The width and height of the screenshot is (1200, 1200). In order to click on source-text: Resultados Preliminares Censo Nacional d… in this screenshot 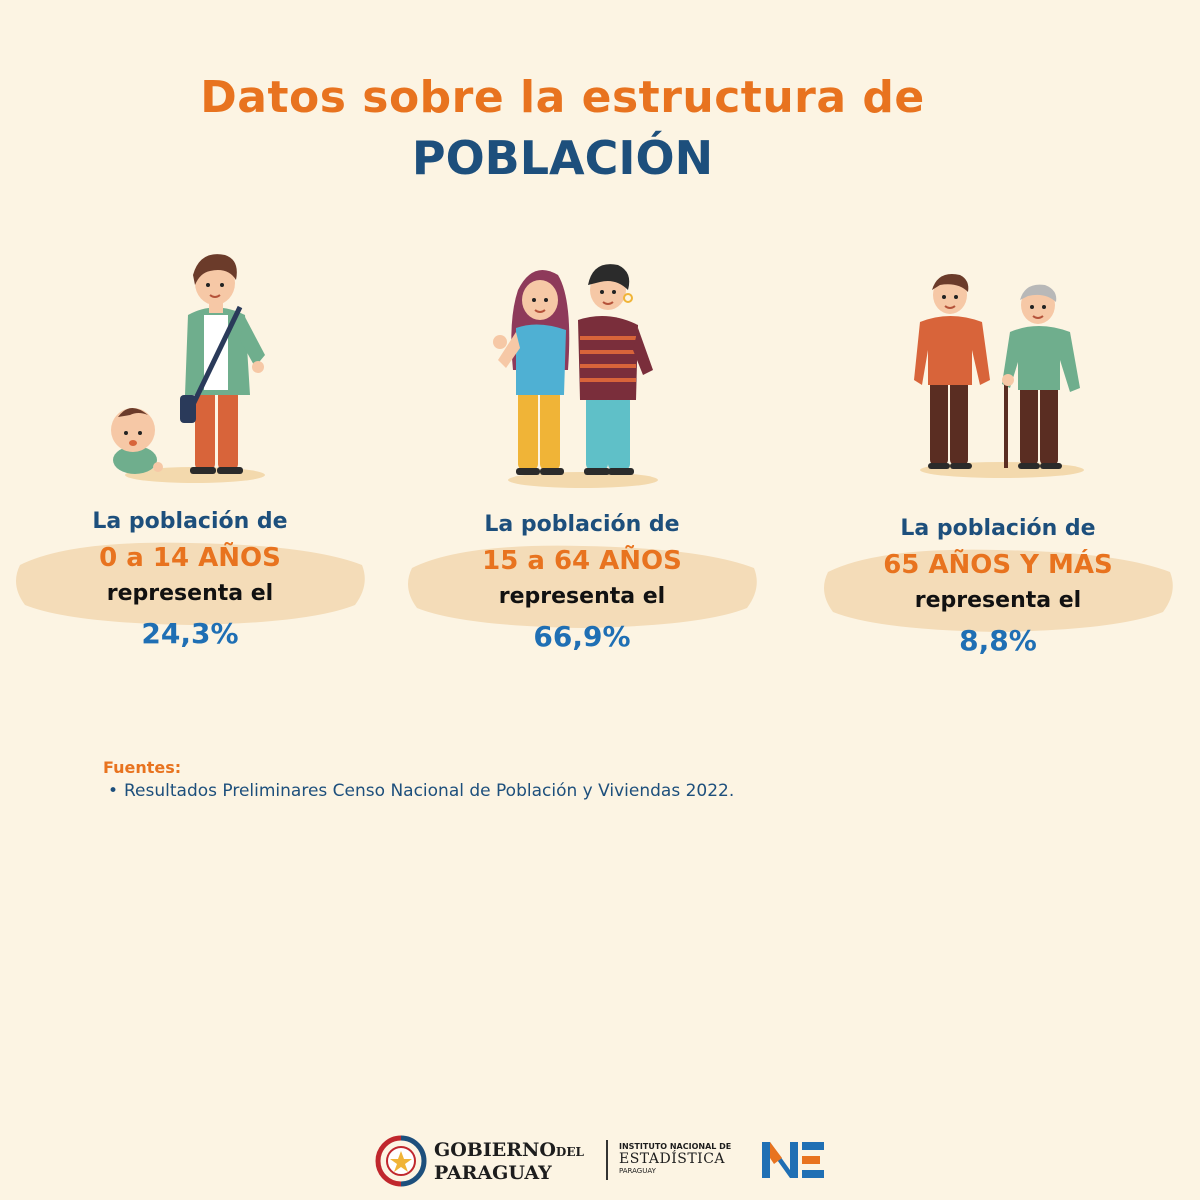, I will do `click(429, 791)`.